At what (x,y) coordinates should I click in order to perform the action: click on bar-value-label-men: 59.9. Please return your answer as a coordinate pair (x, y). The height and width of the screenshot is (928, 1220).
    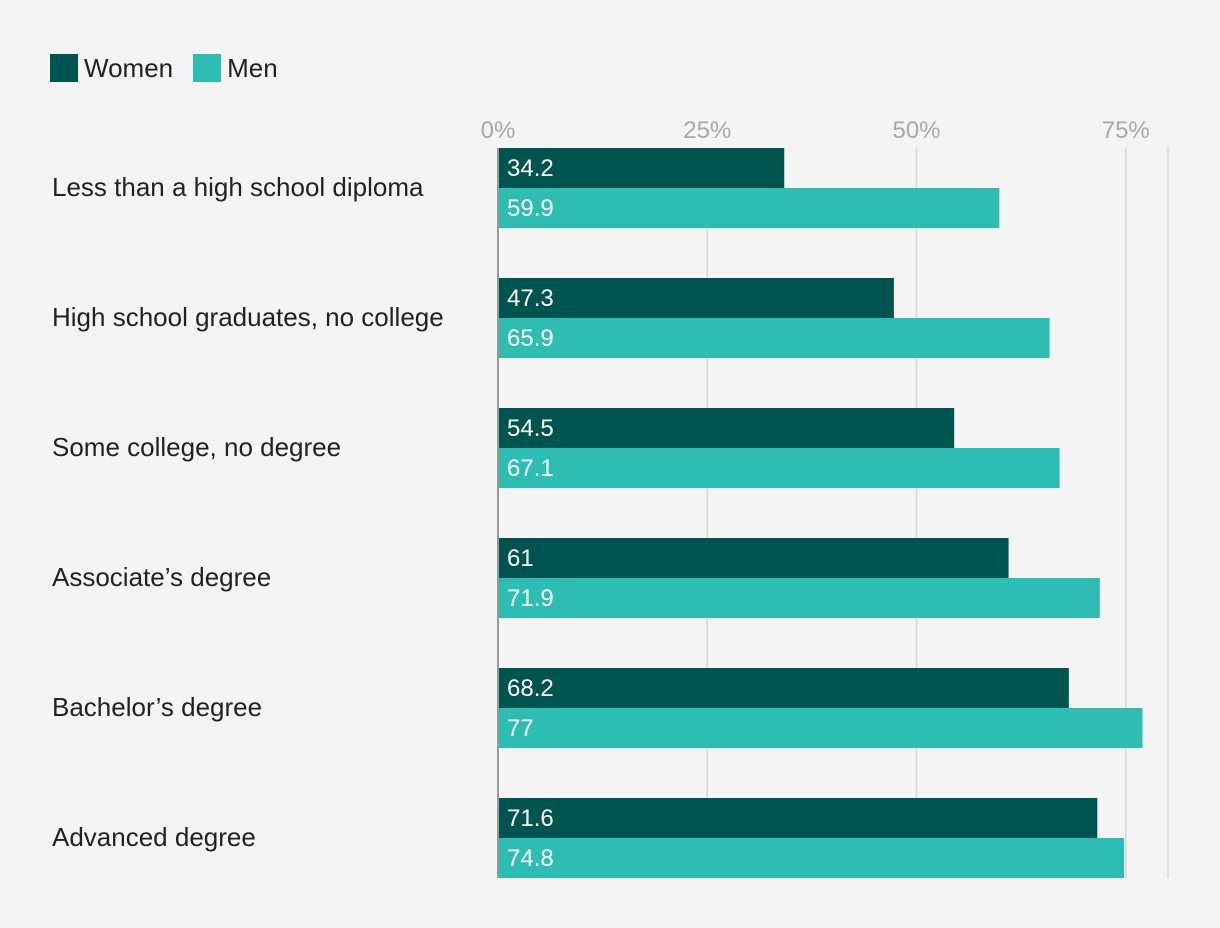
    Looking at the image, I should click on (530, 208).